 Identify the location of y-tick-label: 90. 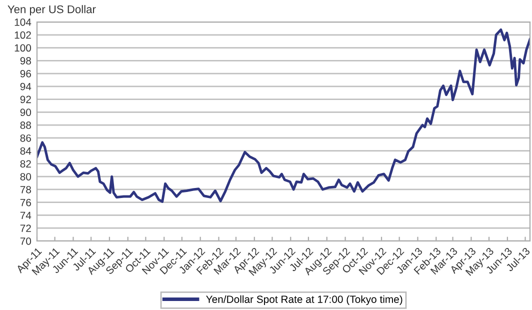
(26, 112).